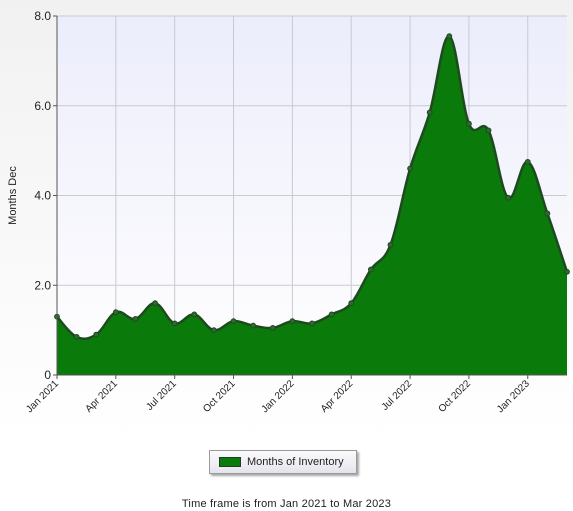  Describe the element at coordinates (42, 196) in the screenshot. I see `y-tick-label: 4.0` at that location.